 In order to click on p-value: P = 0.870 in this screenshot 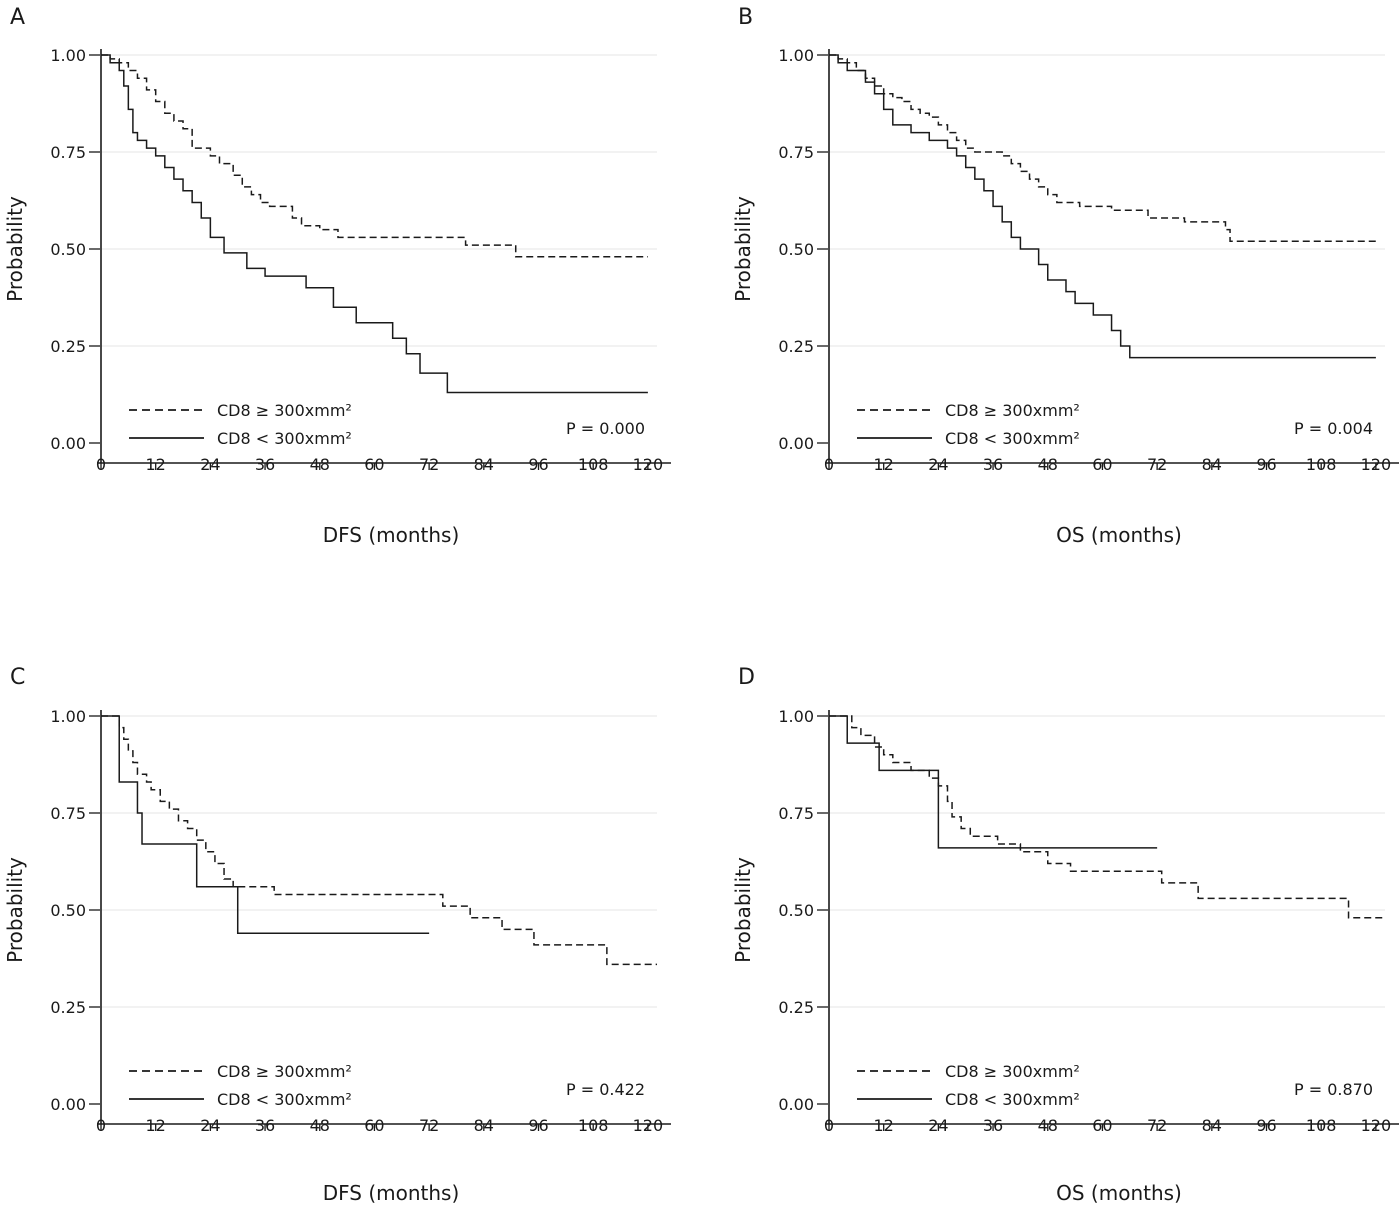, I will do `click(1333, 1089)`.